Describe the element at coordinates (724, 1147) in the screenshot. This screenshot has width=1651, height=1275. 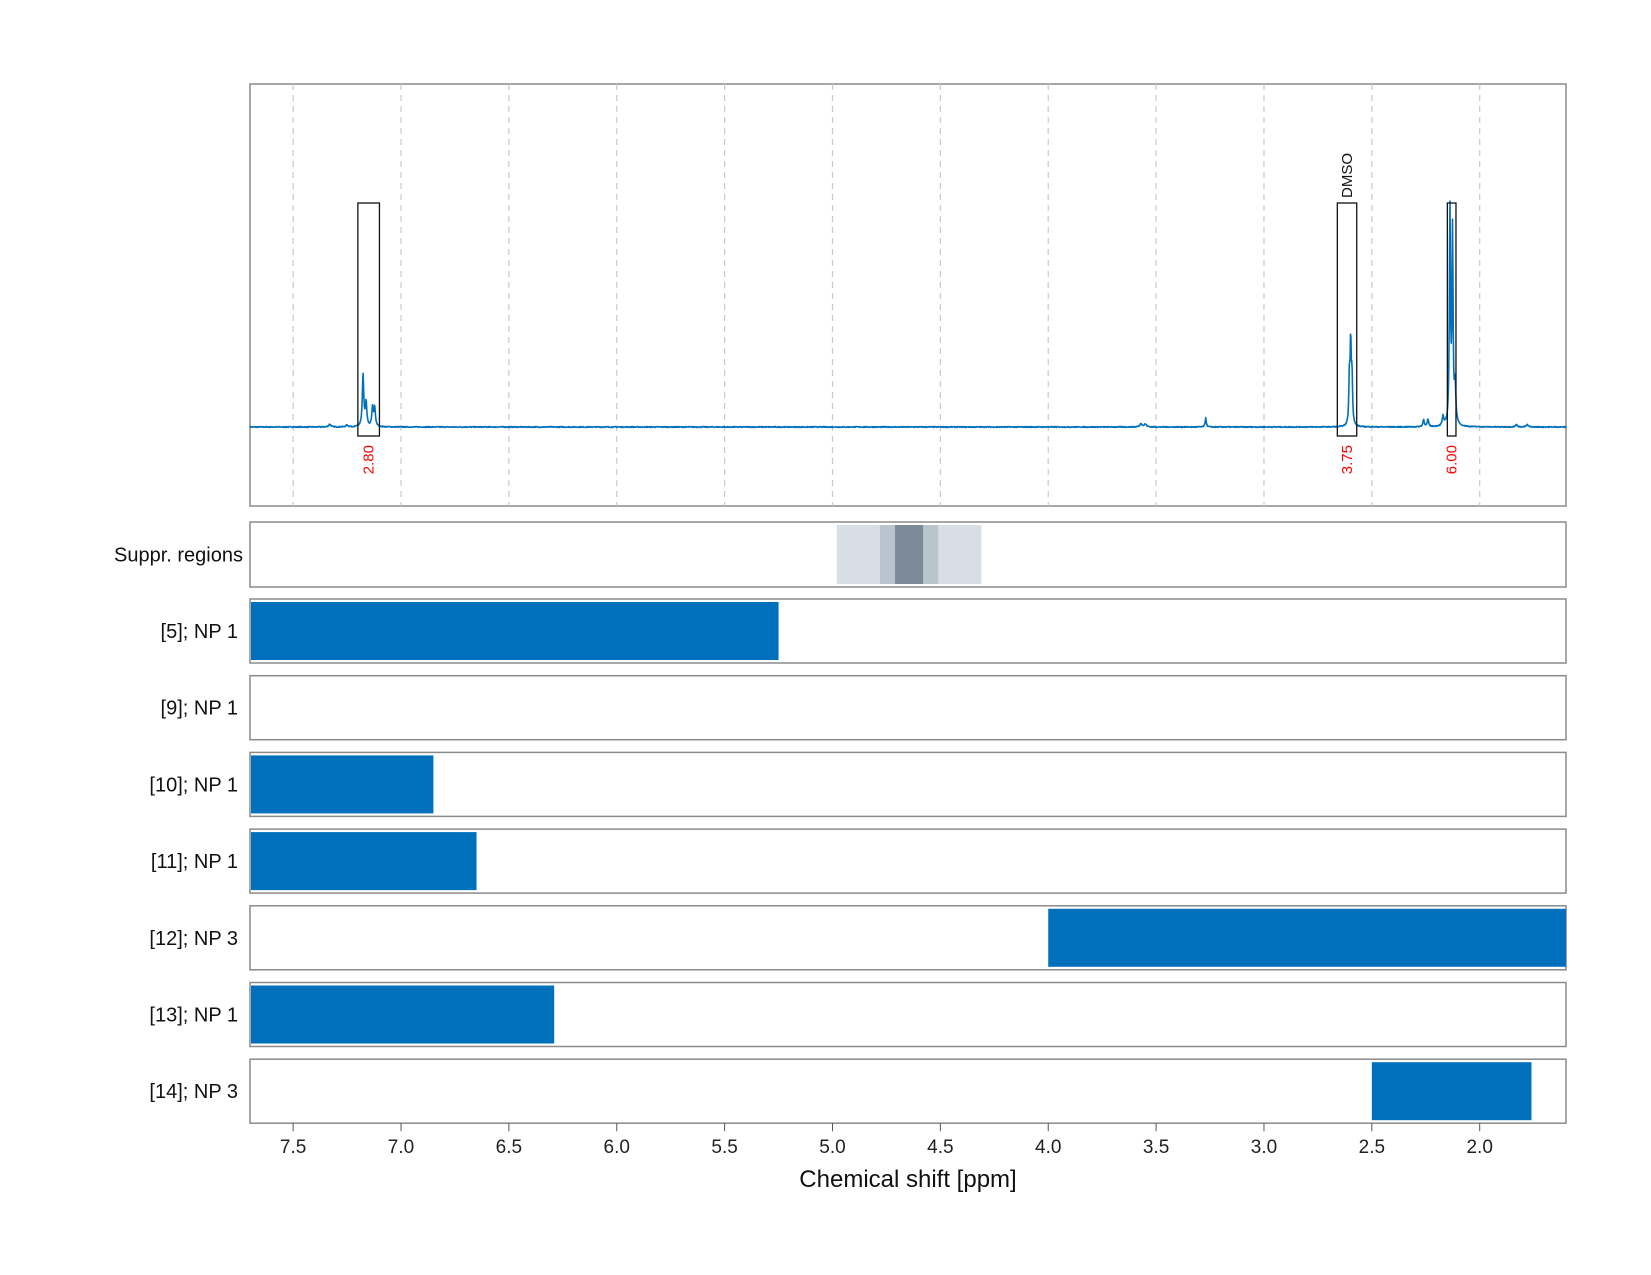
I see `x-tick-label: 5.5` at that location.